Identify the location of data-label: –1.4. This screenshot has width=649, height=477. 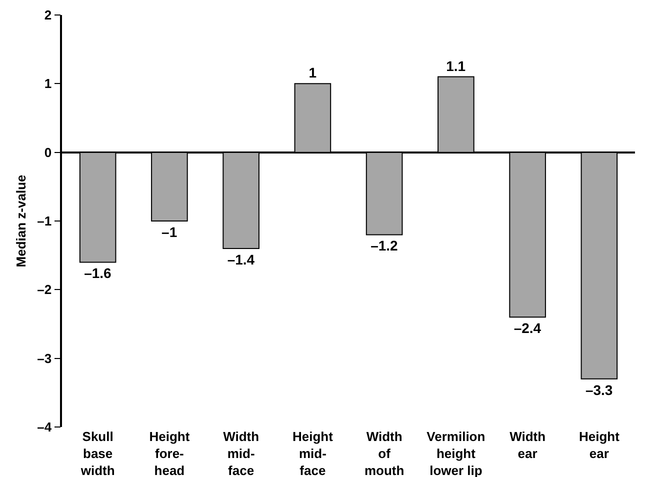
(241, 259).